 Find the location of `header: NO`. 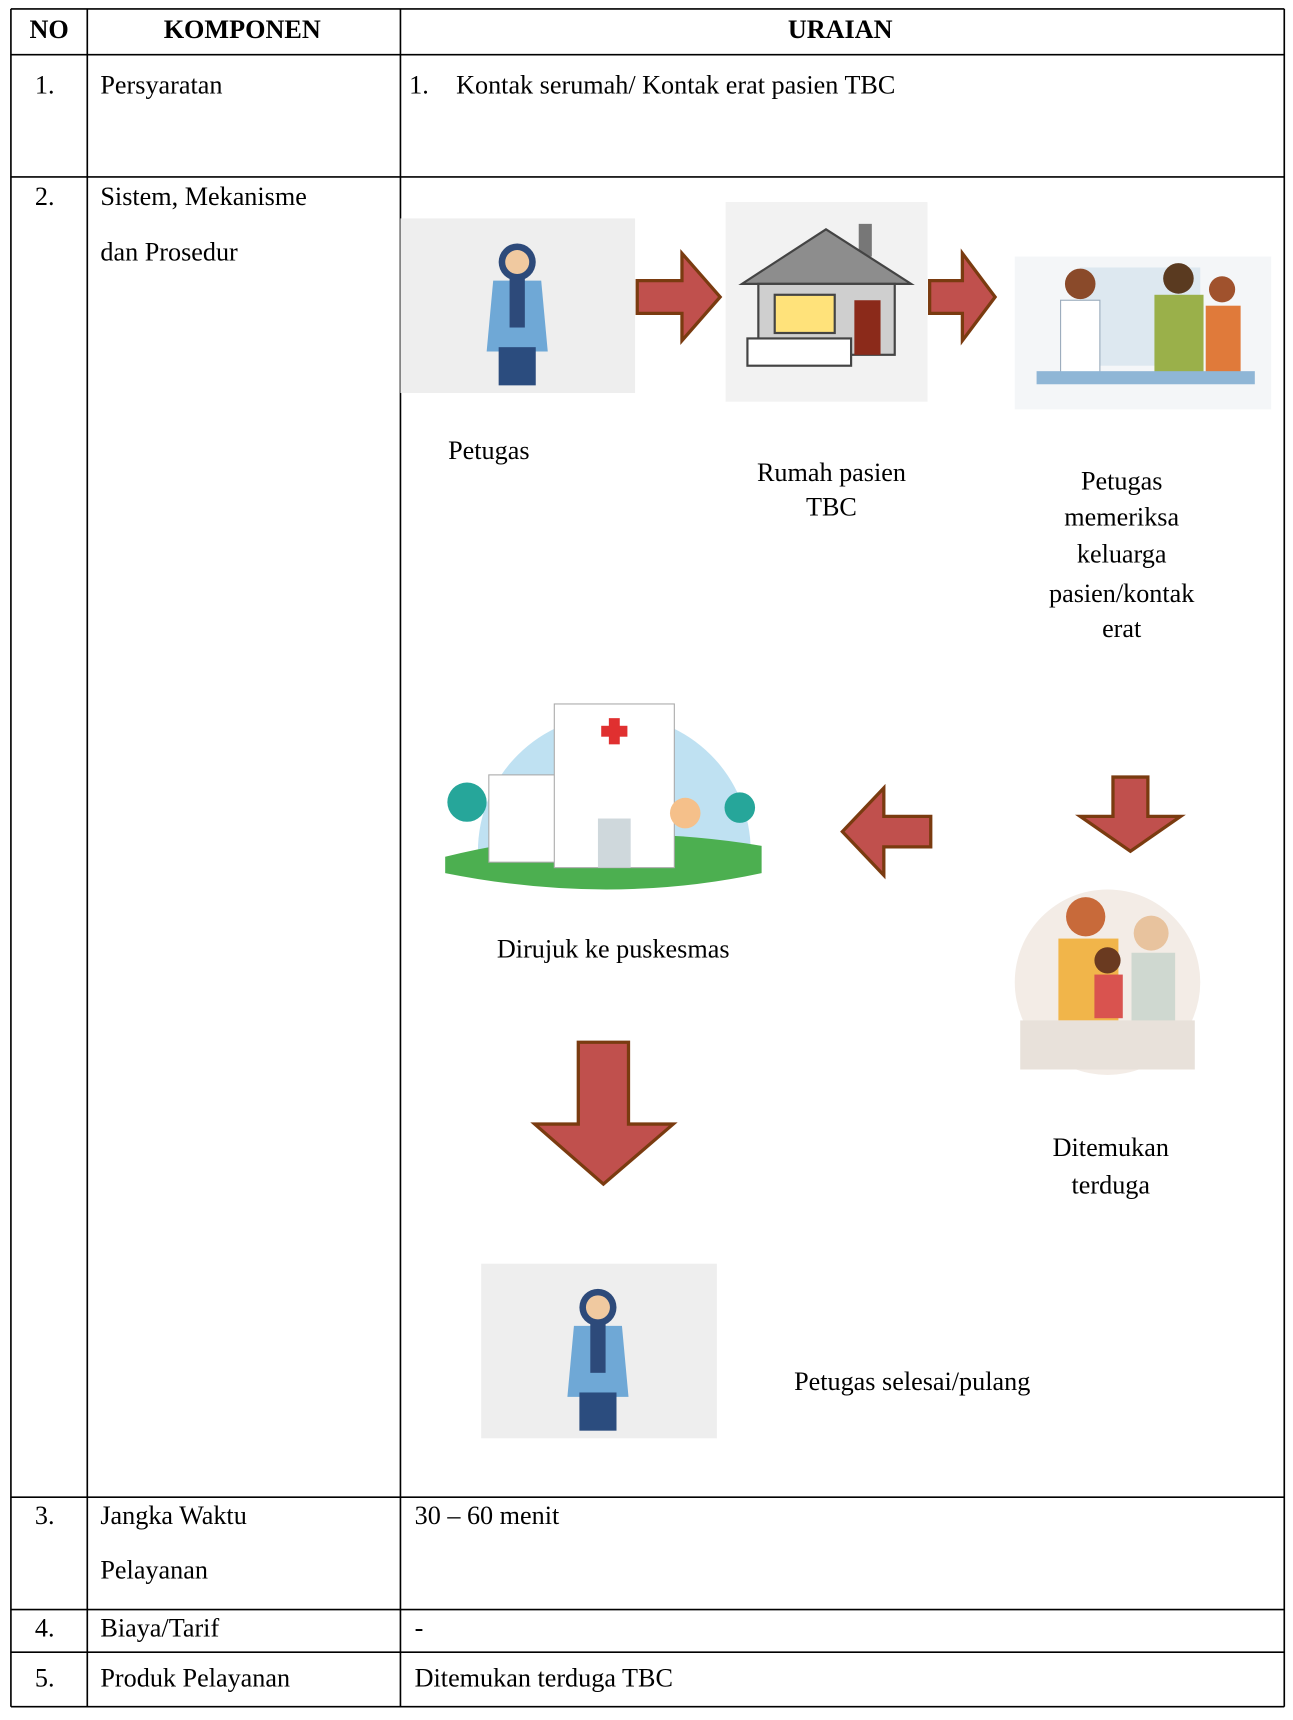

header: NO is located at coordinates (48, 29).